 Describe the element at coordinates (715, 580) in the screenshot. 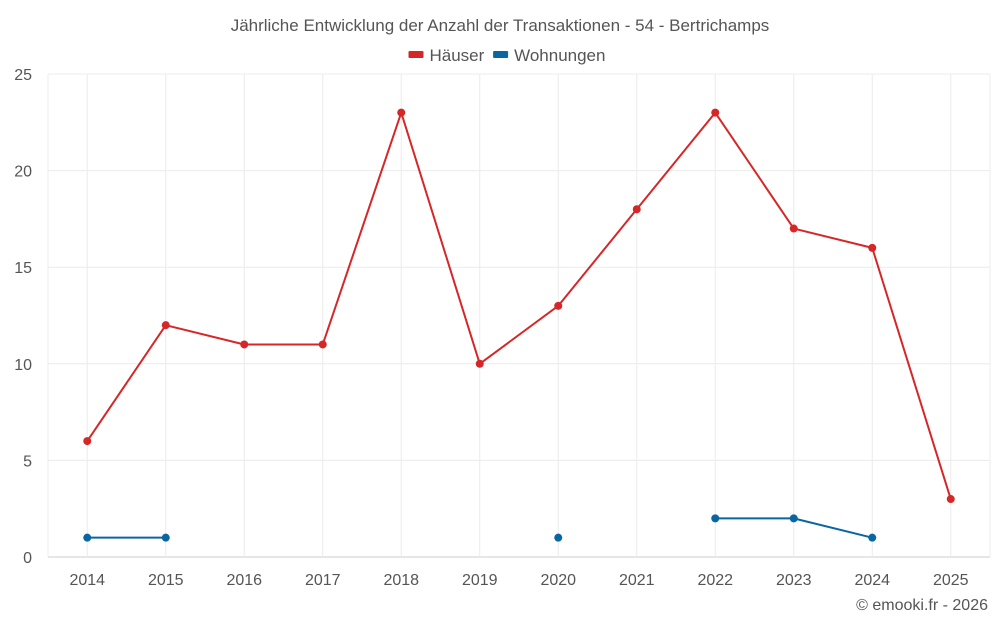

I see `x-tick-label: 2022` at that location.